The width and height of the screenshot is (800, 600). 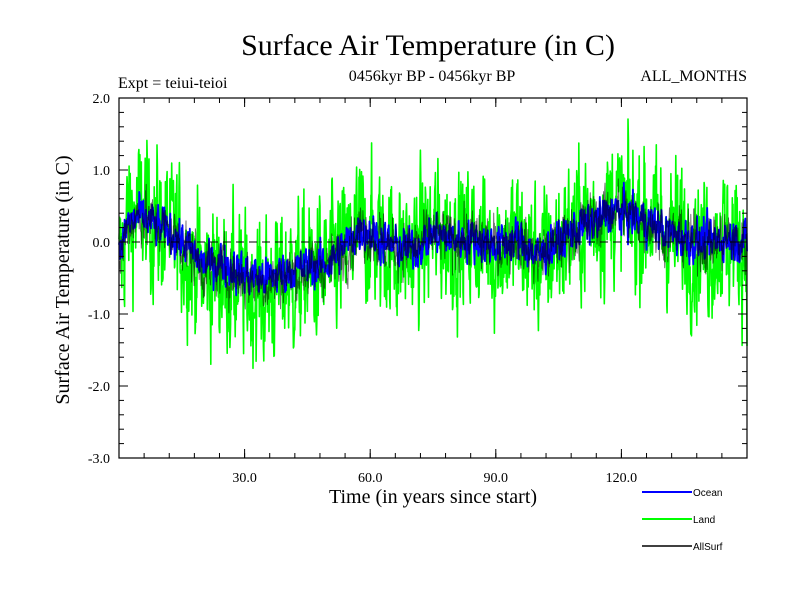 What do you see at coordinates (428, 45) in the screenshot?
I see `chart-title: Surface Air Temperature (in C)` at bounding box center [428, 45].